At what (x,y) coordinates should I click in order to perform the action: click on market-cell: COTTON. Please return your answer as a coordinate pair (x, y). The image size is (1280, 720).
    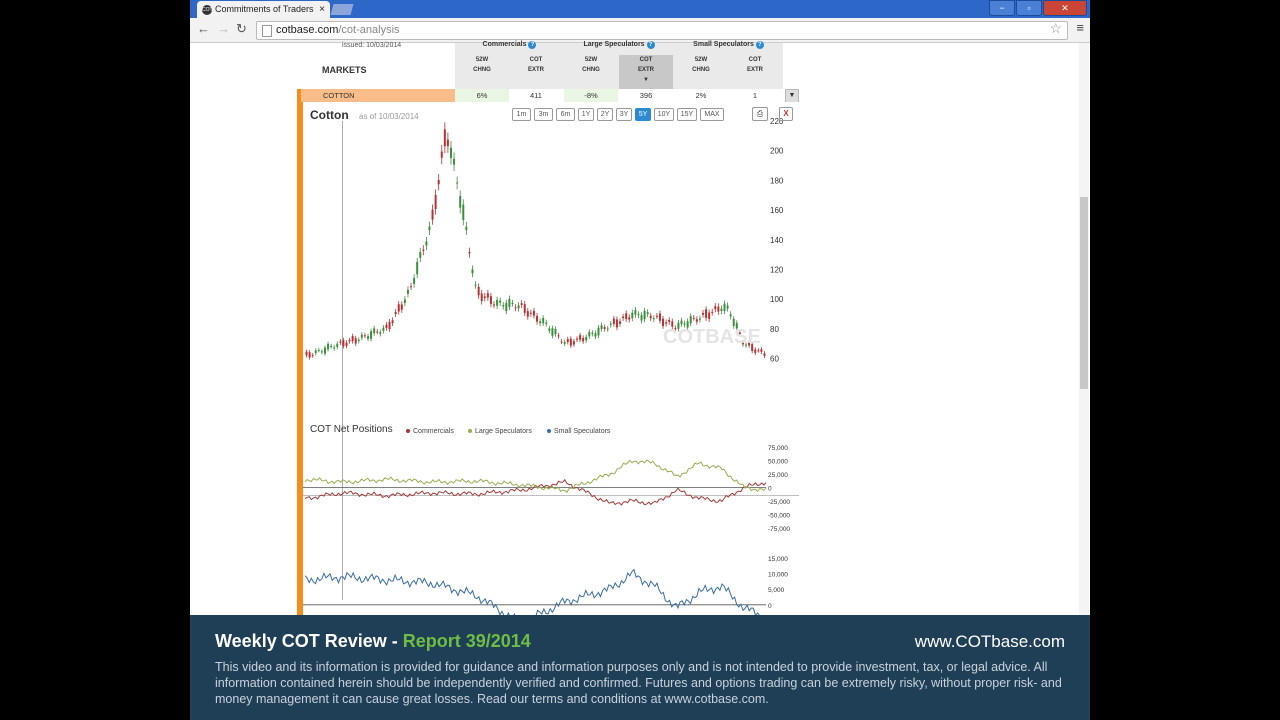
    Looking at the image, I should click on (378, 95).